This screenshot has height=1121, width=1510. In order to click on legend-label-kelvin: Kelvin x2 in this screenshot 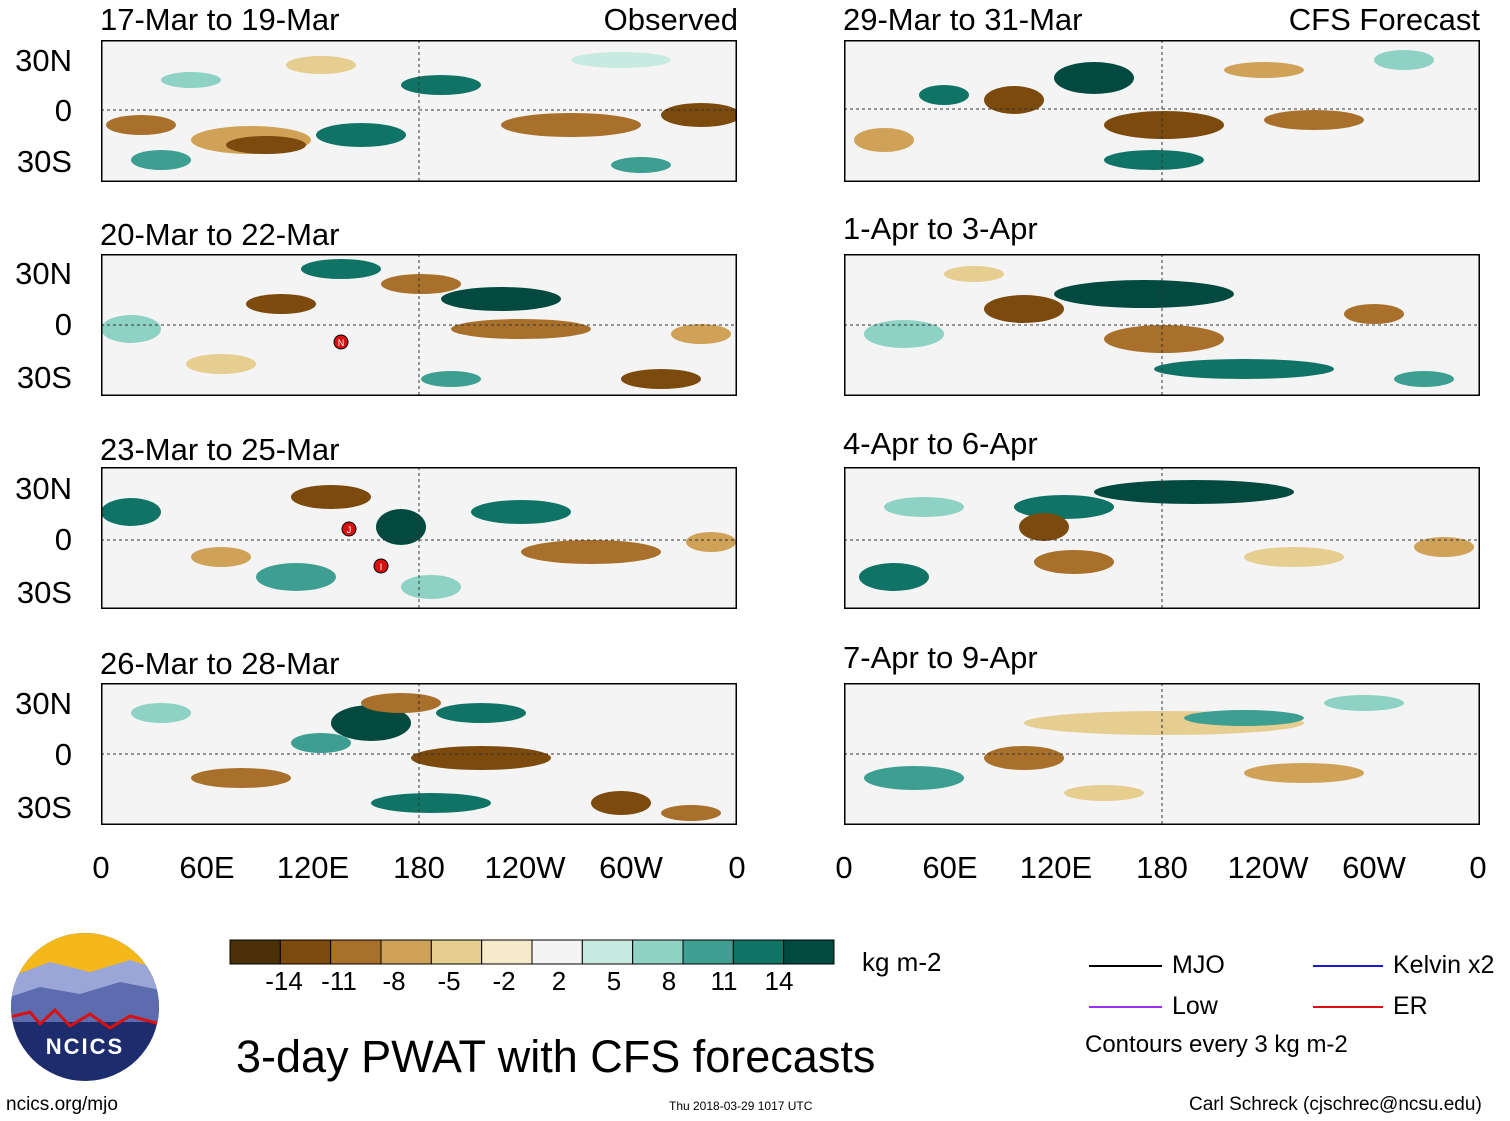, I will do `click(1444, 965)`.